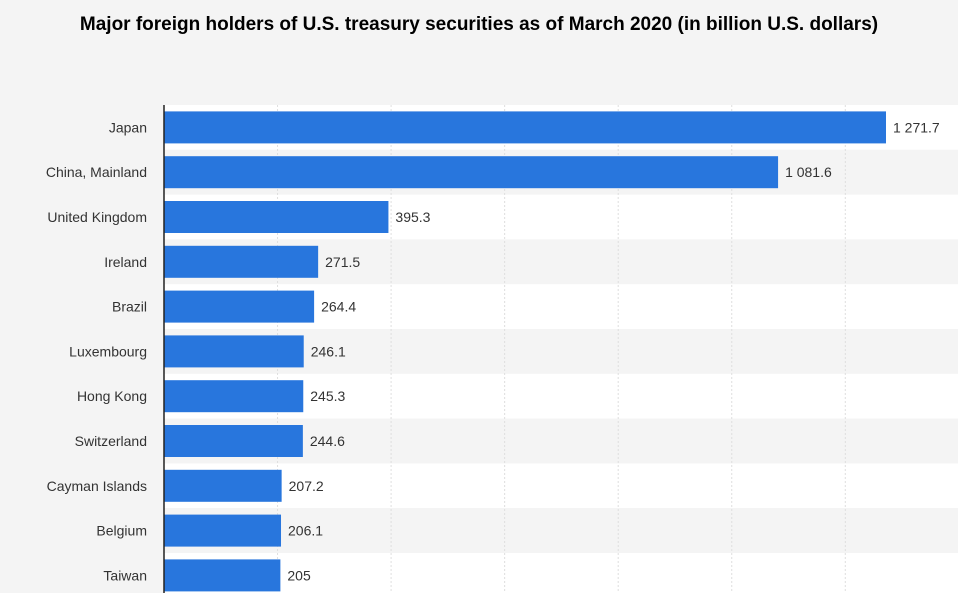 This screenshot has height=593, width=958. Describe the element at coordinates (125, 262) in the screenshot. I see `category-label: Ireland` at that location.